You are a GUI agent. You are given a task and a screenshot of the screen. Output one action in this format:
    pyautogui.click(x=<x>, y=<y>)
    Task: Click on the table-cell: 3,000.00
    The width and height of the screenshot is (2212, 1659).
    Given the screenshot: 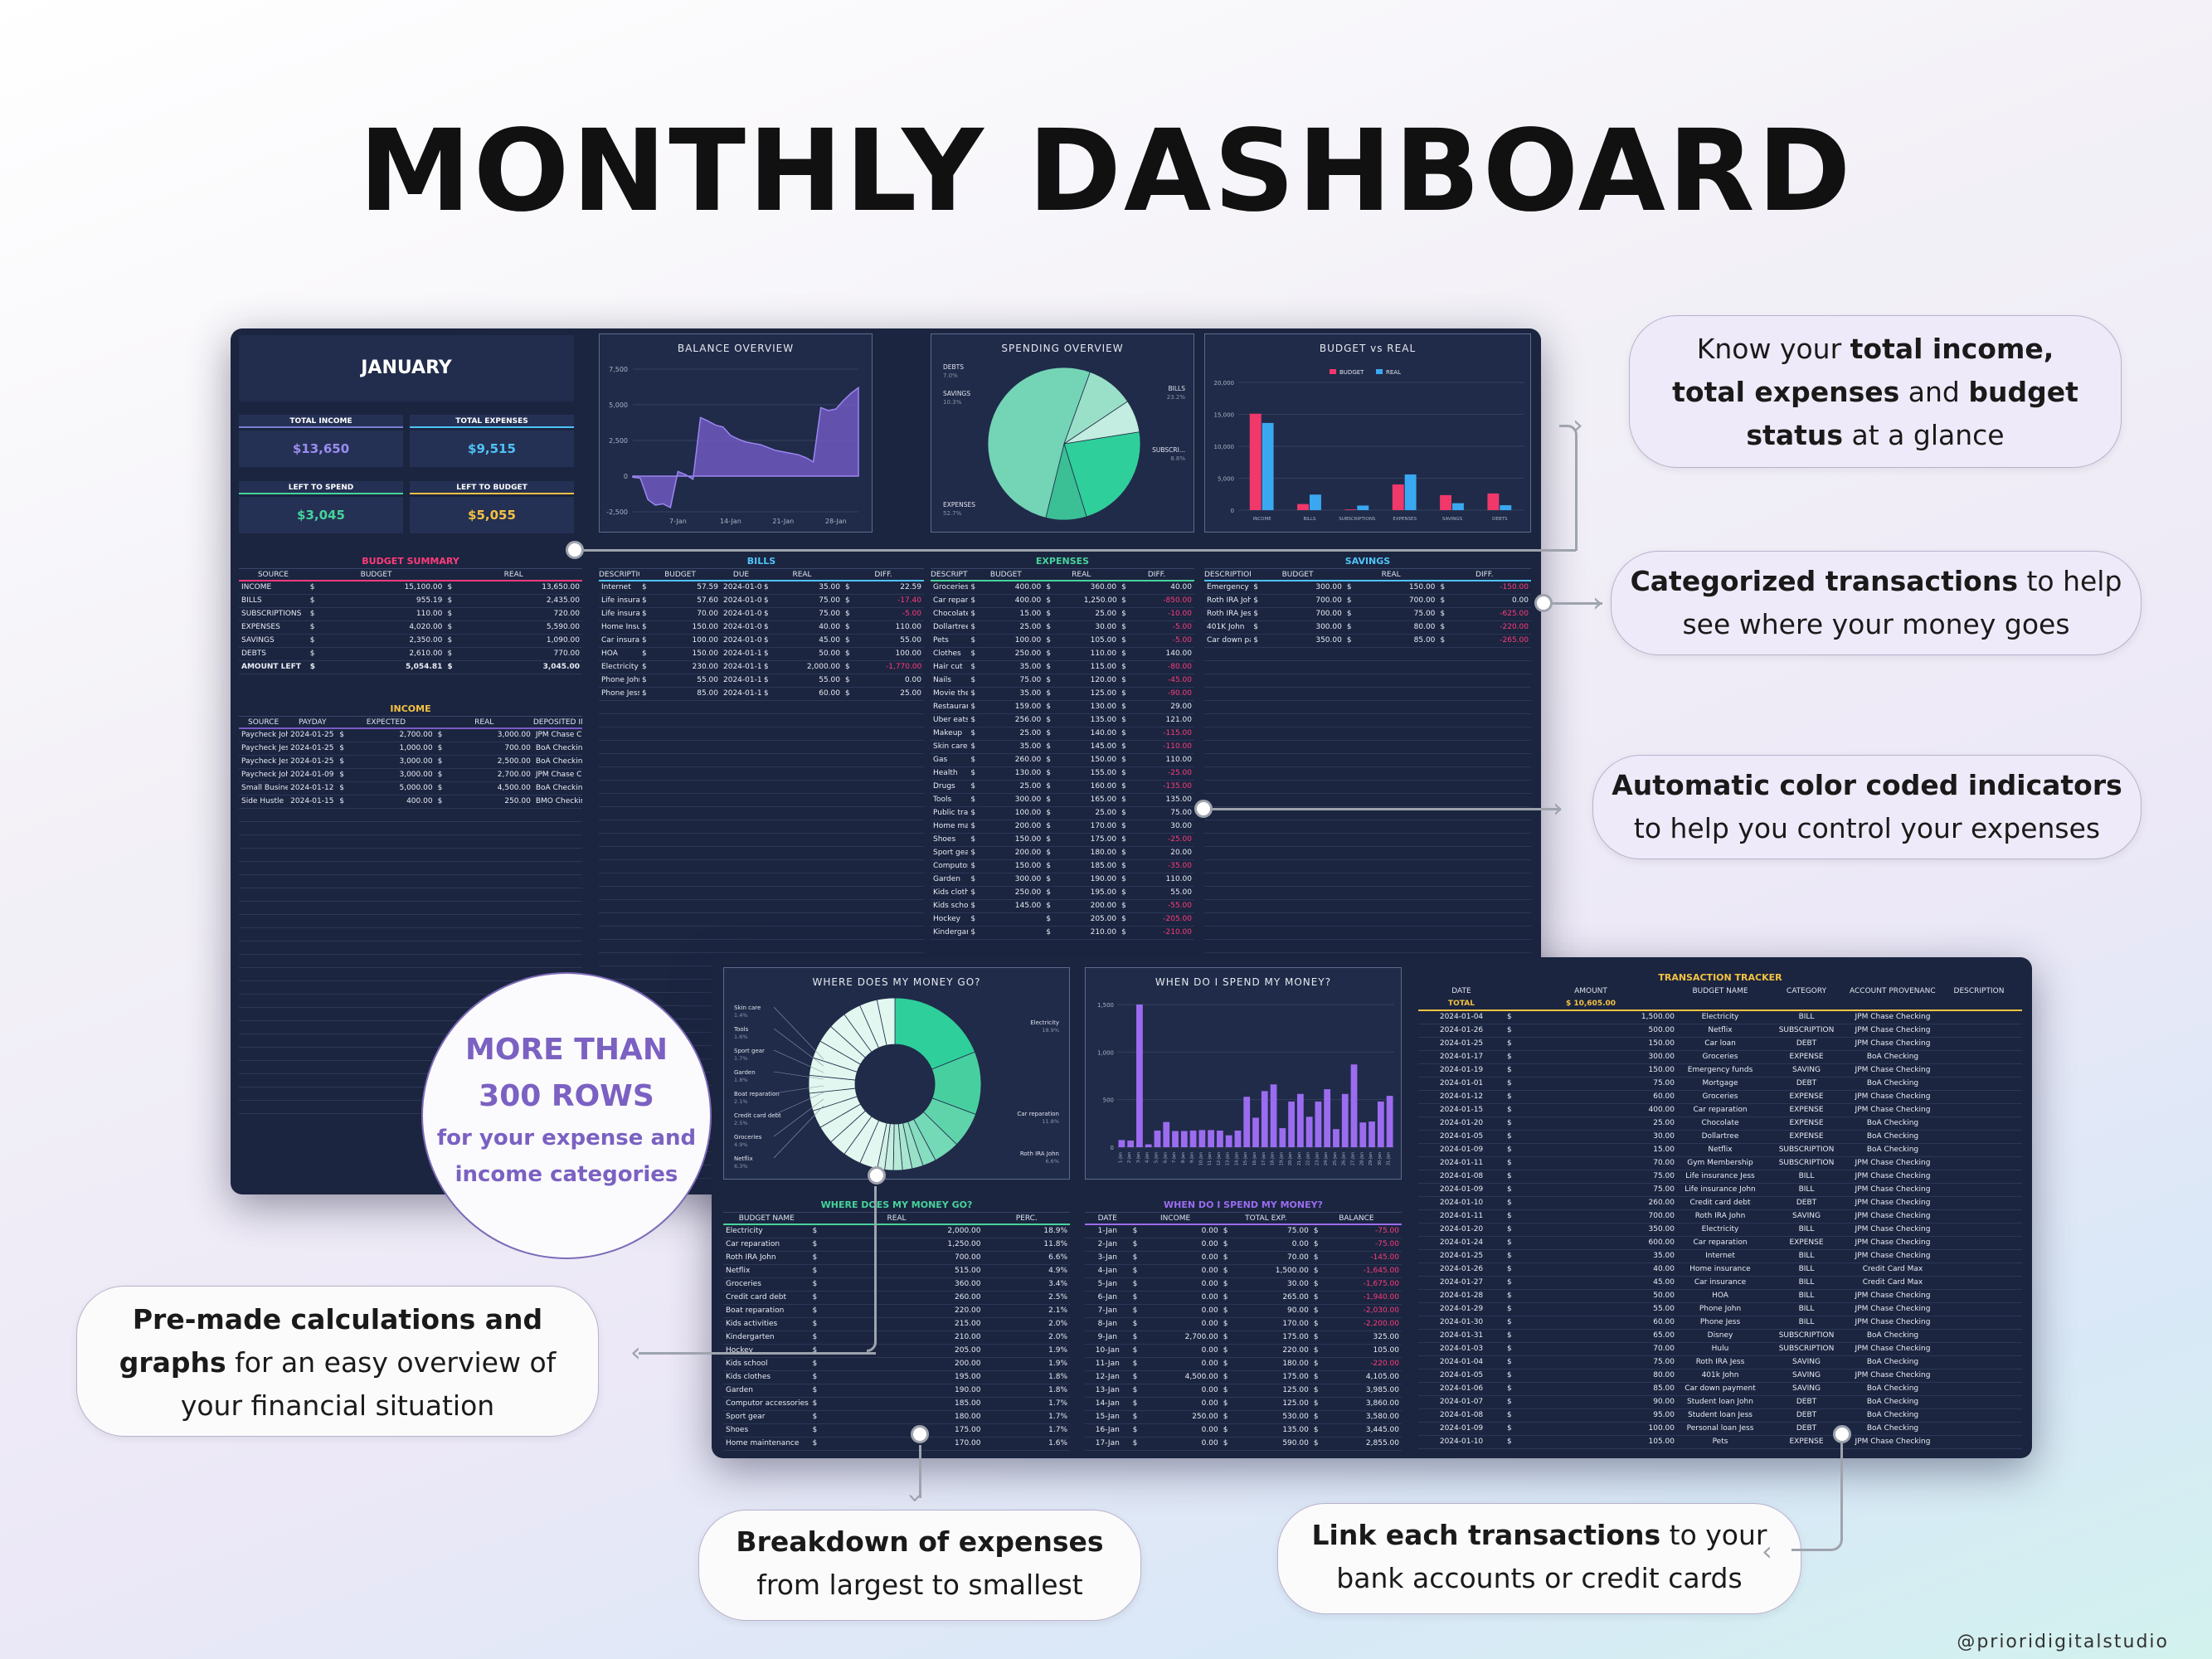 What is the action you would take?
    pyautogui.click(x=410, y=762)
    